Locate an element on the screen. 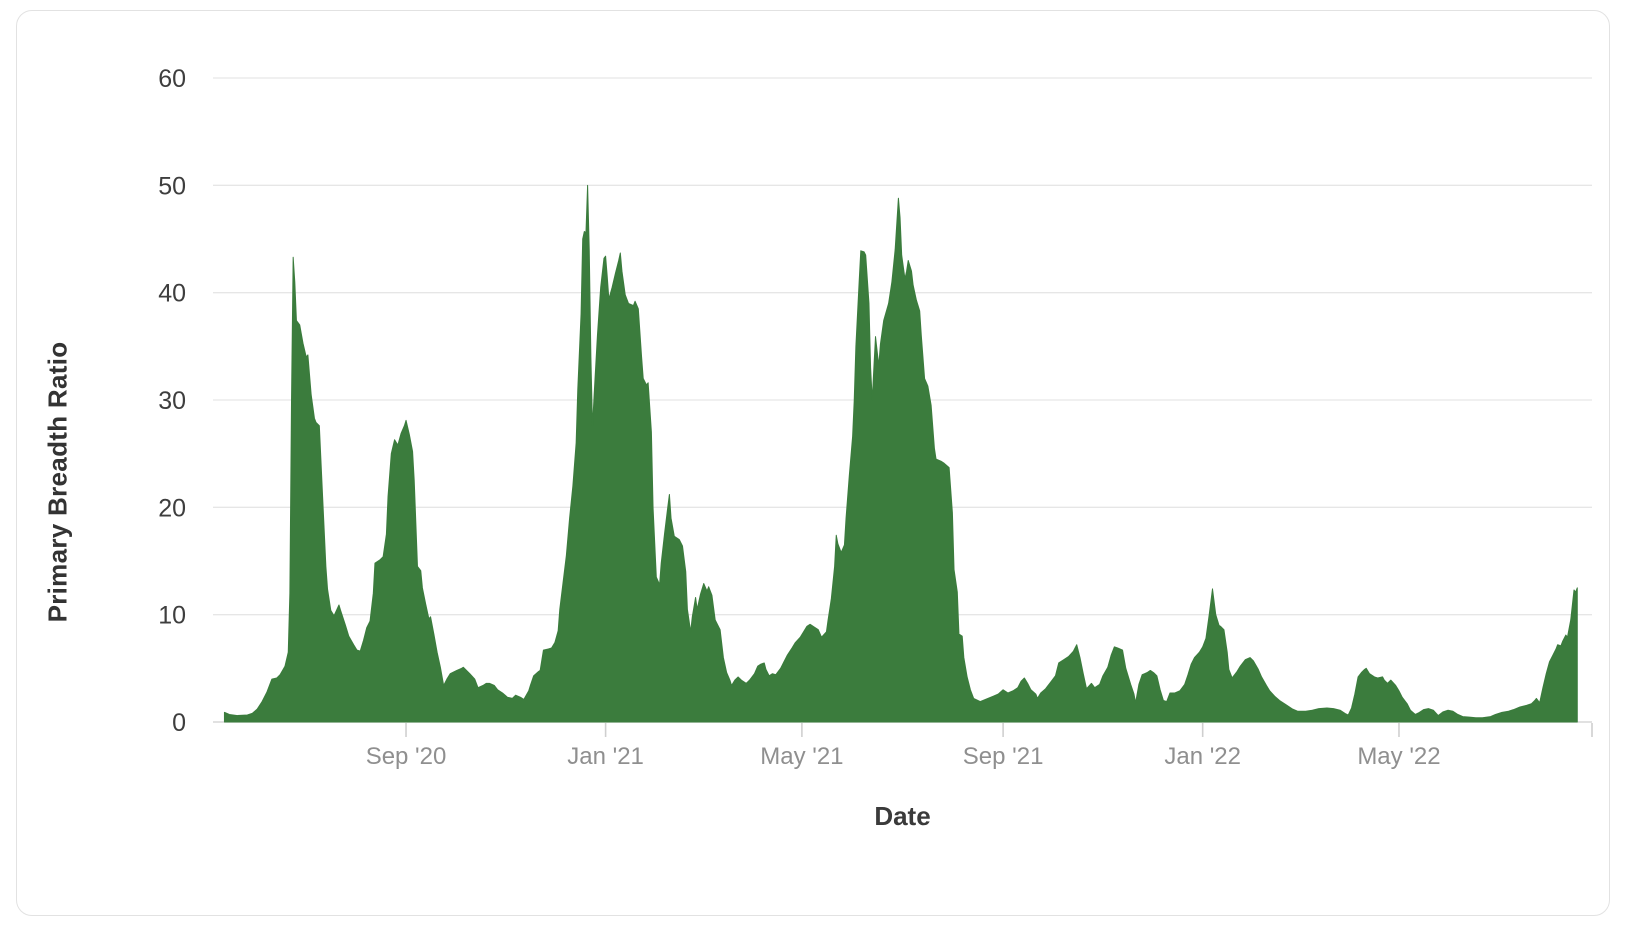 This screenshot has height=928, width=1628. y-axis-title: Primary Breadth Ratio is located at coordinates (57, 482).